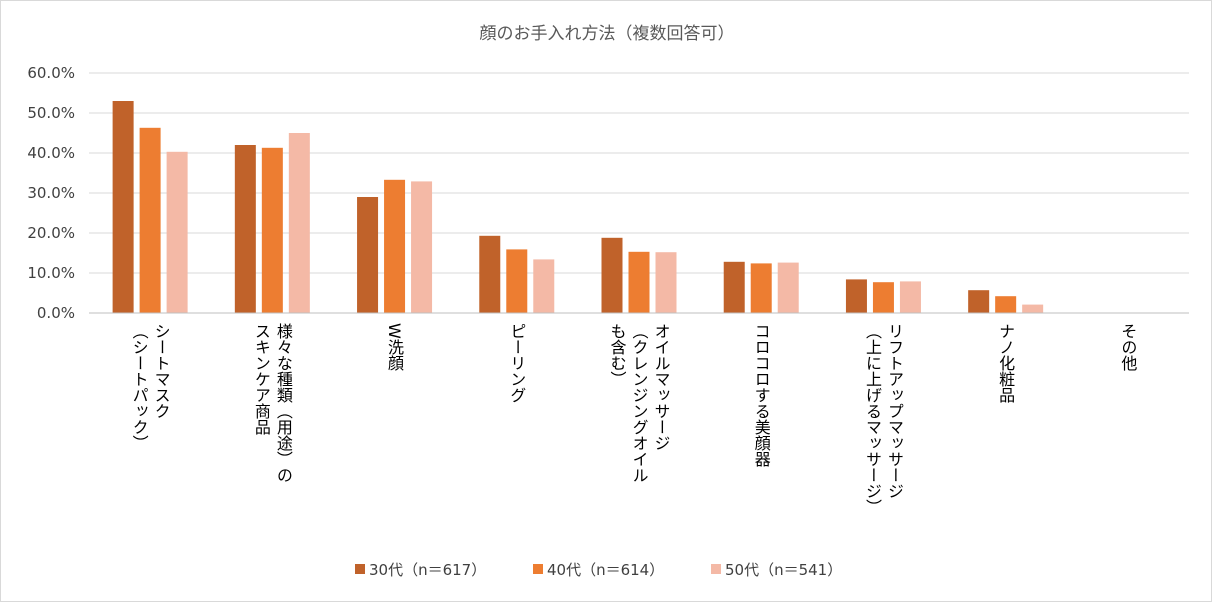 The image size is (1212, 602). I want to click on category-label: シートマスク, so click(161, 371).